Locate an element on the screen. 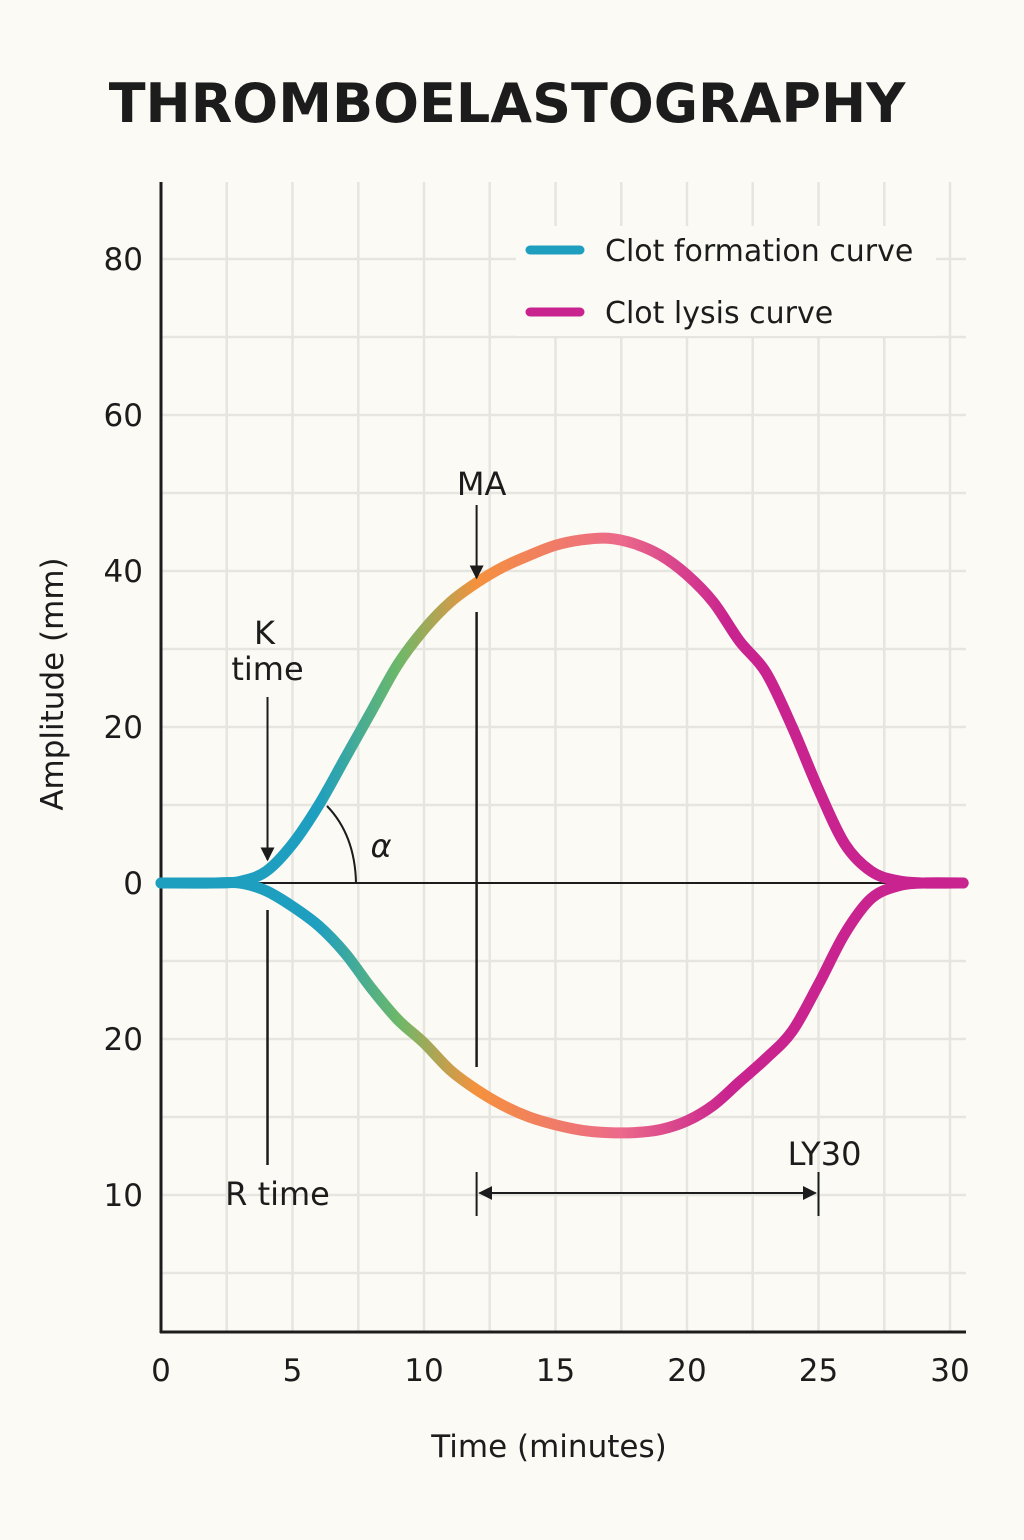 This screenshot has width=1024, height=1540. y-tick-label: 0 is located at coordinates (133, 884).